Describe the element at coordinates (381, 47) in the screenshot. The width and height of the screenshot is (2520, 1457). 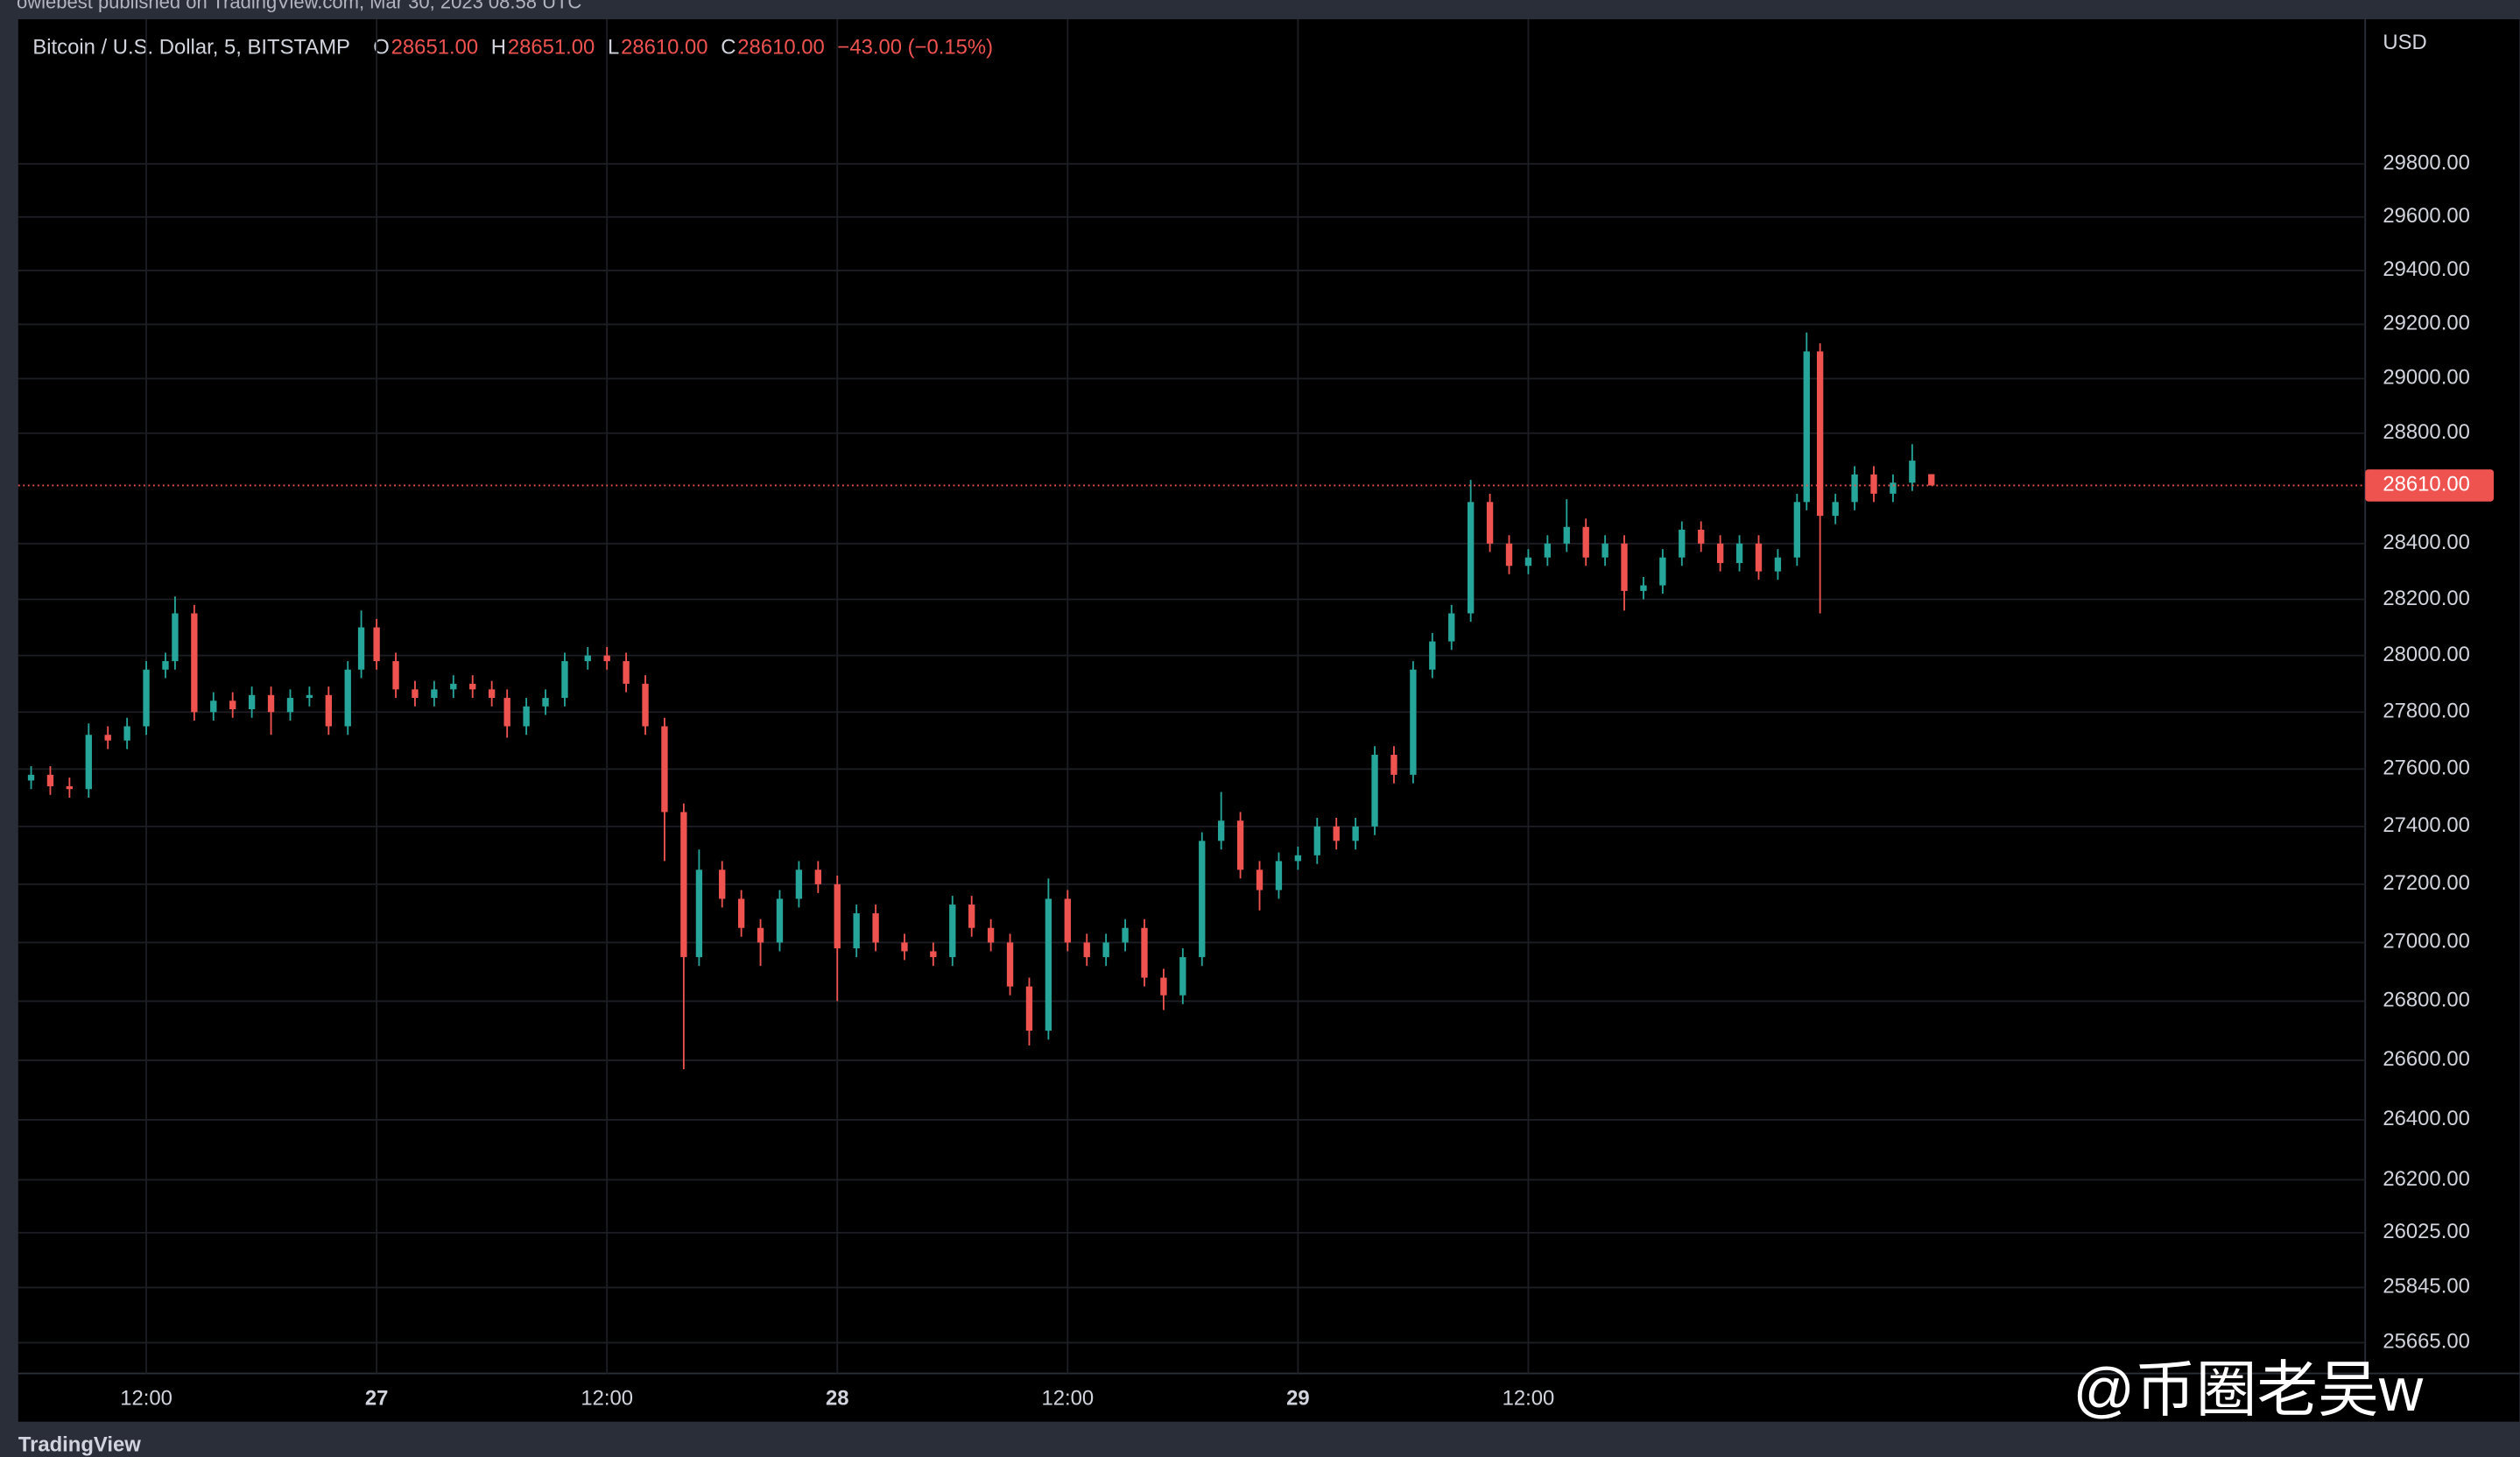
I see `legend-key: O` at that location.